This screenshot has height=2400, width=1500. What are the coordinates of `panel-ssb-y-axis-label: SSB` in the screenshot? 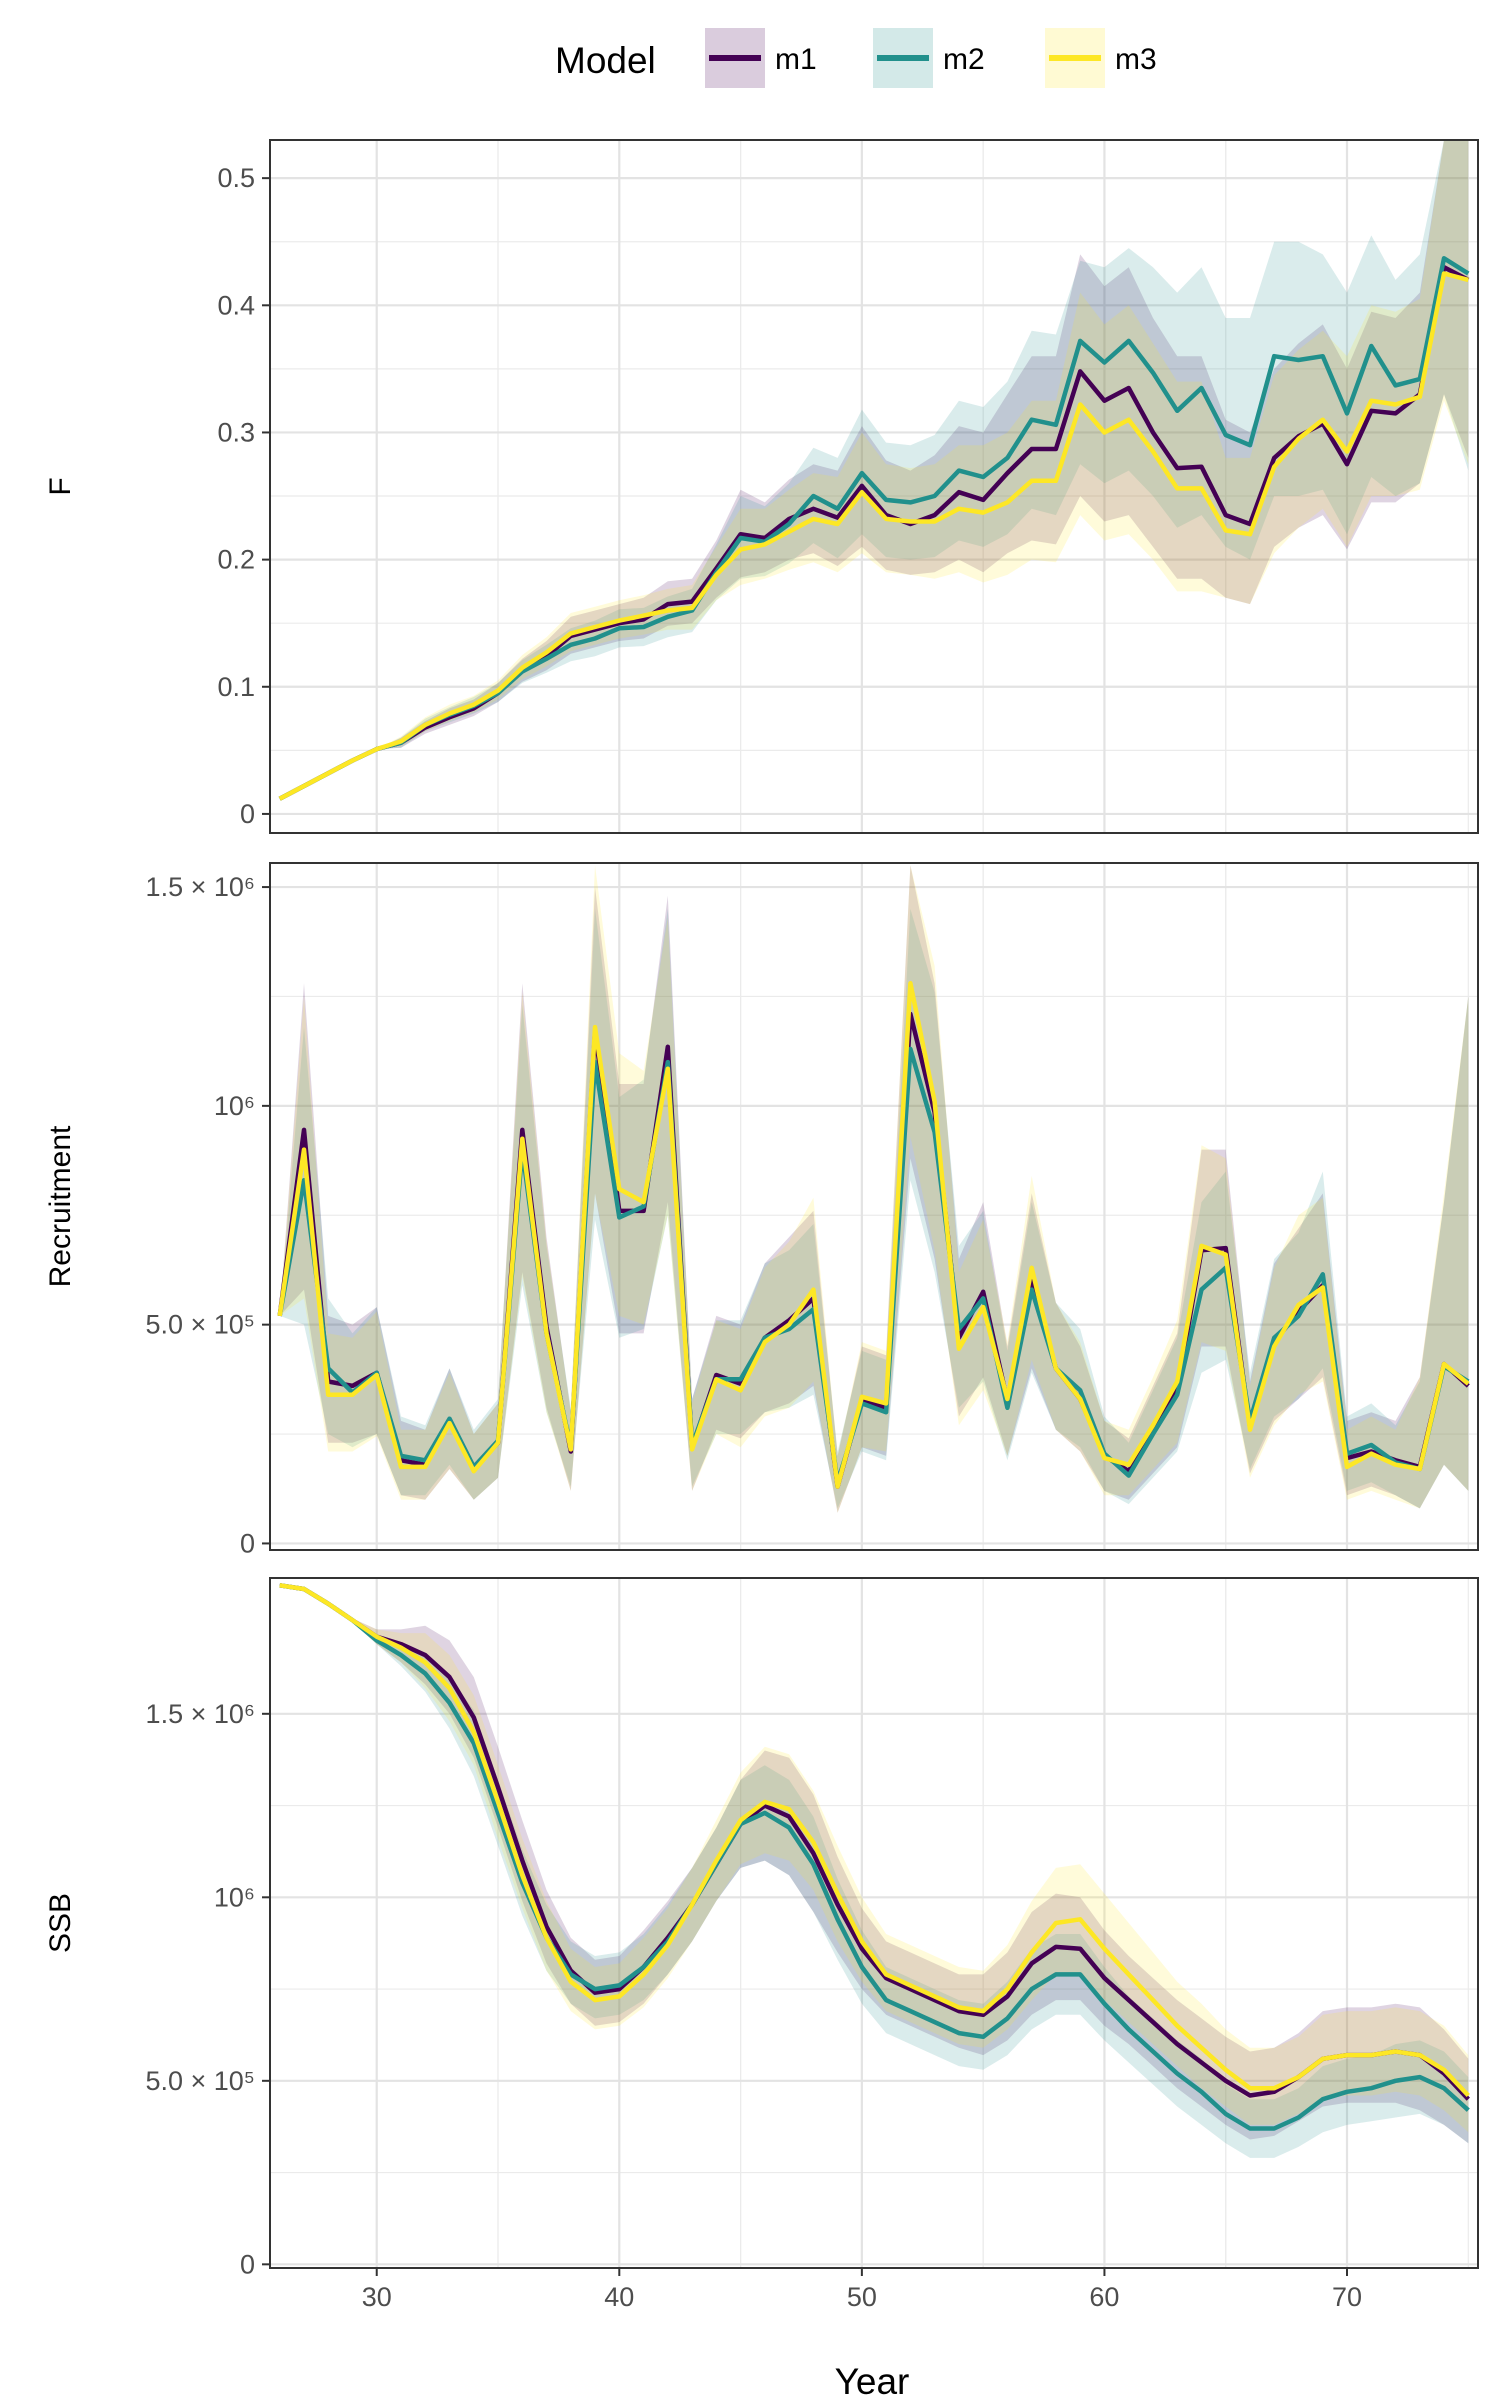 It's located at (60, 1923).